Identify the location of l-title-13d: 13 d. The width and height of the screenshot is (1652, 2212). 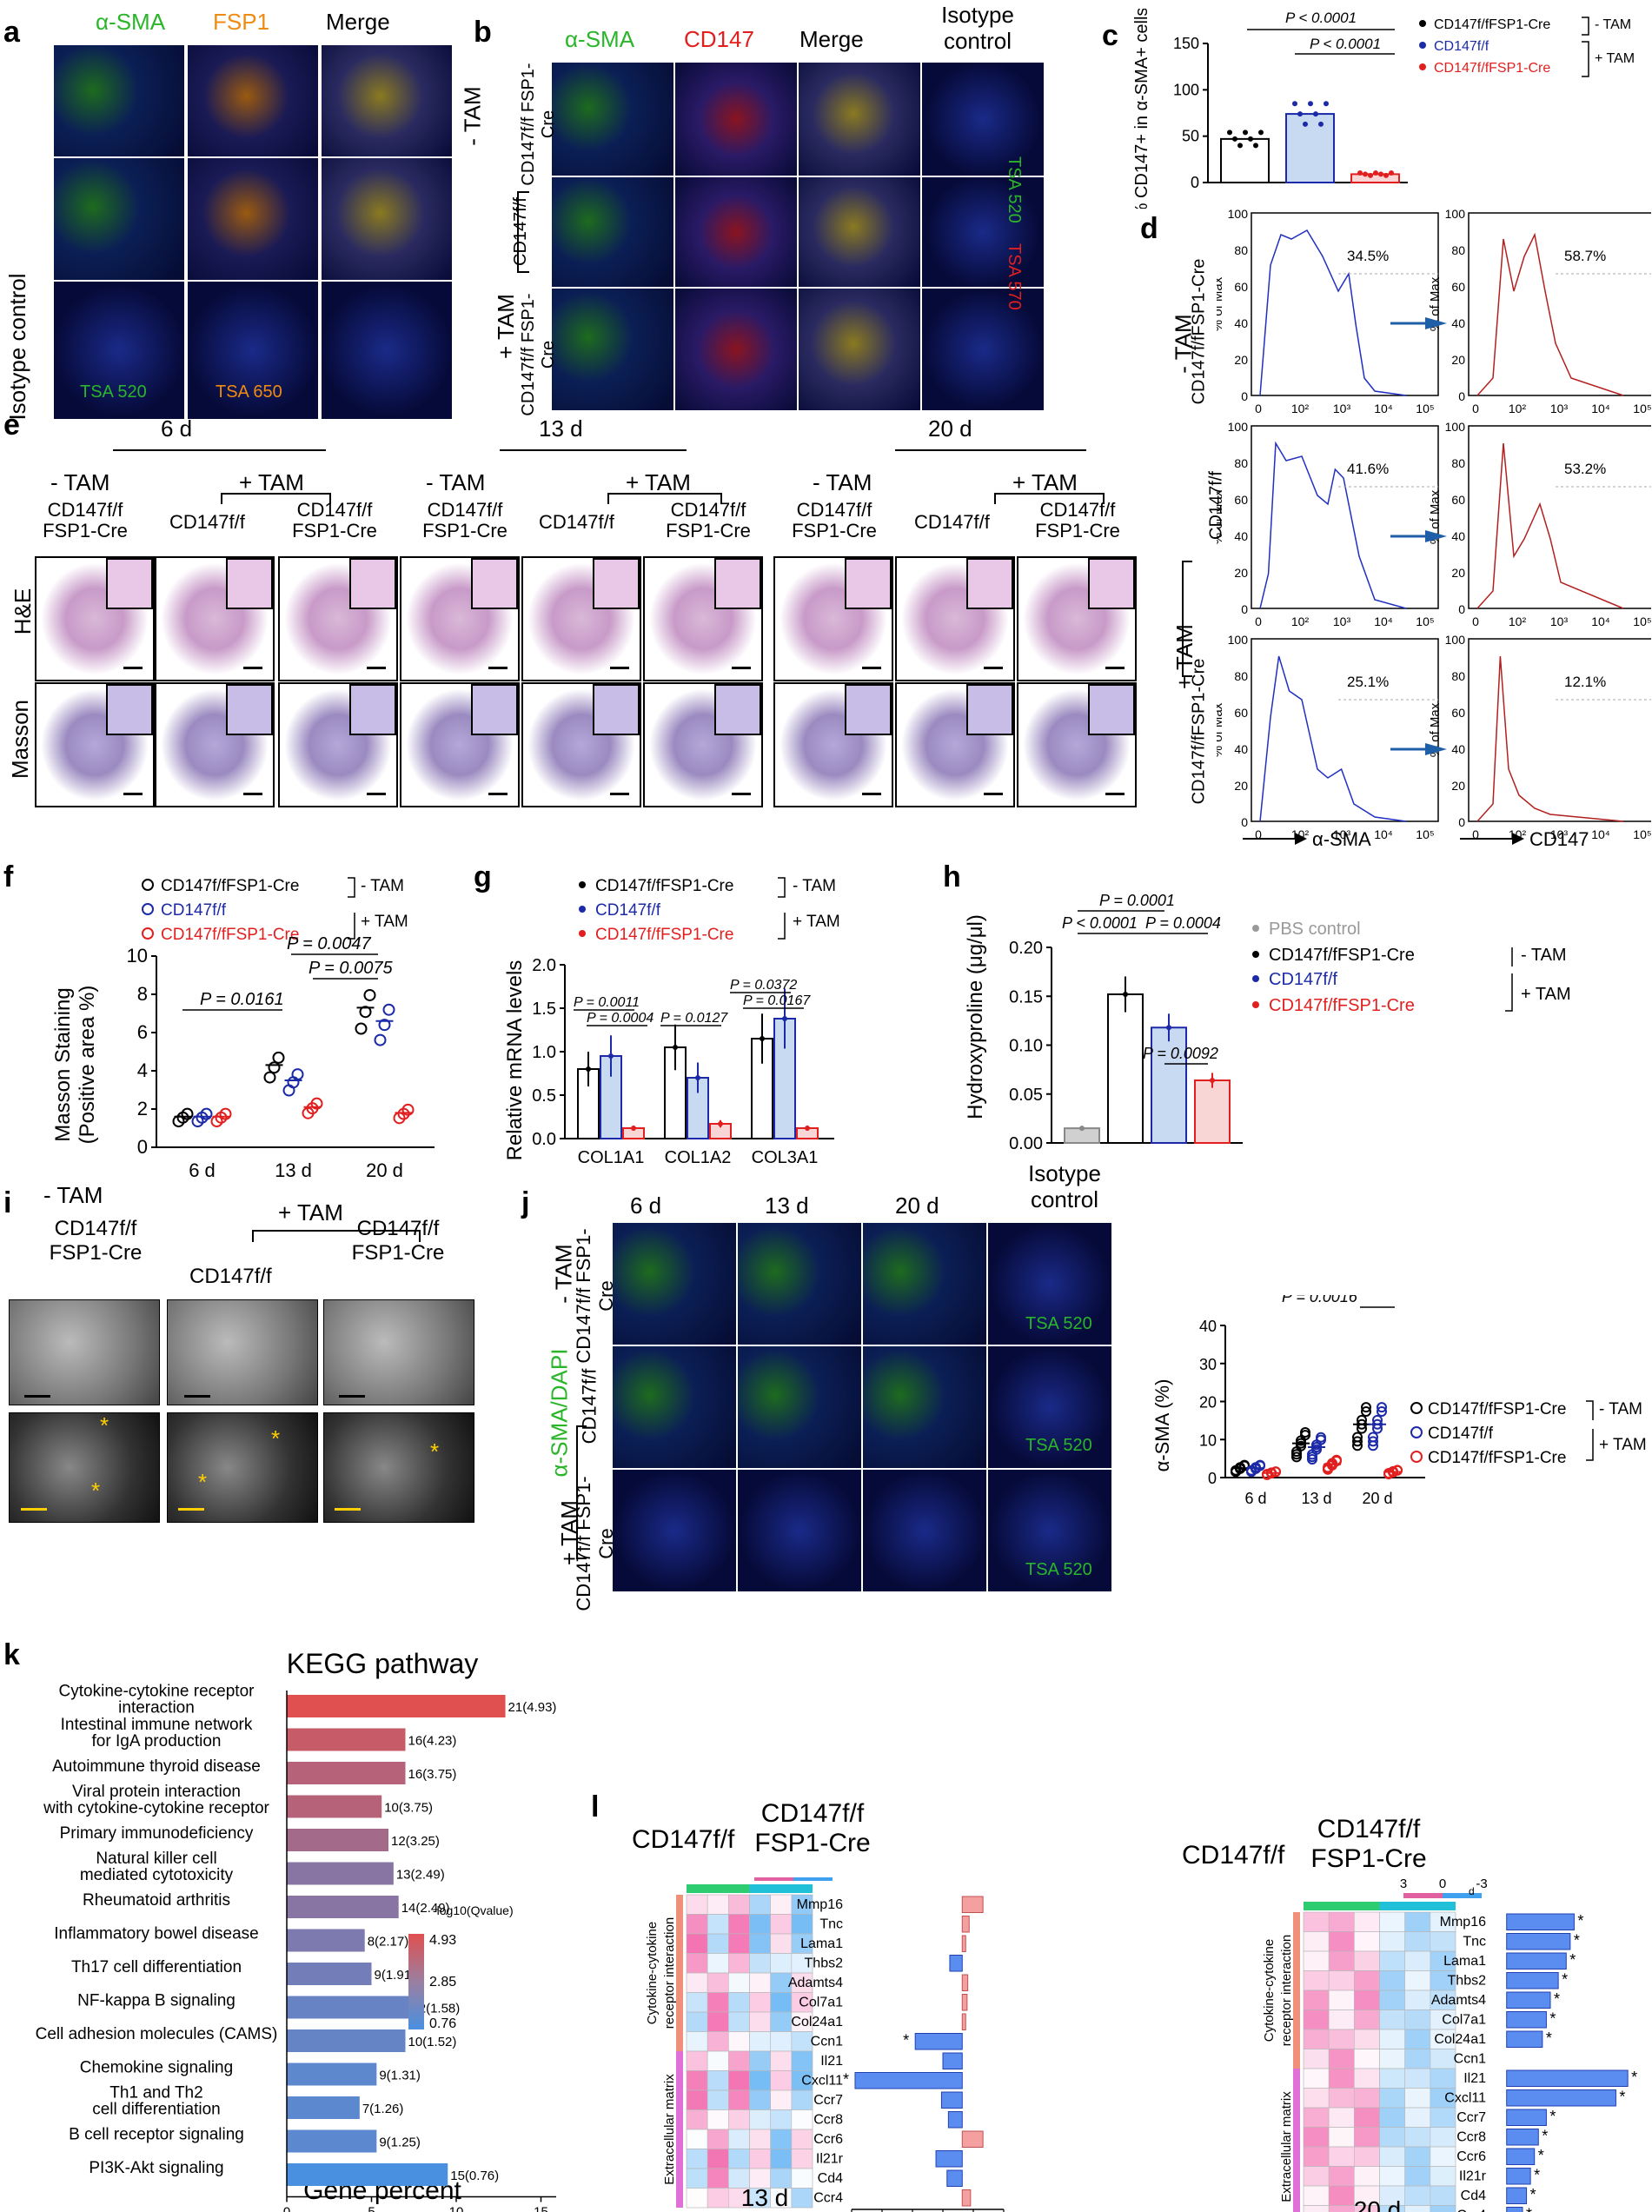
(765, 2197).